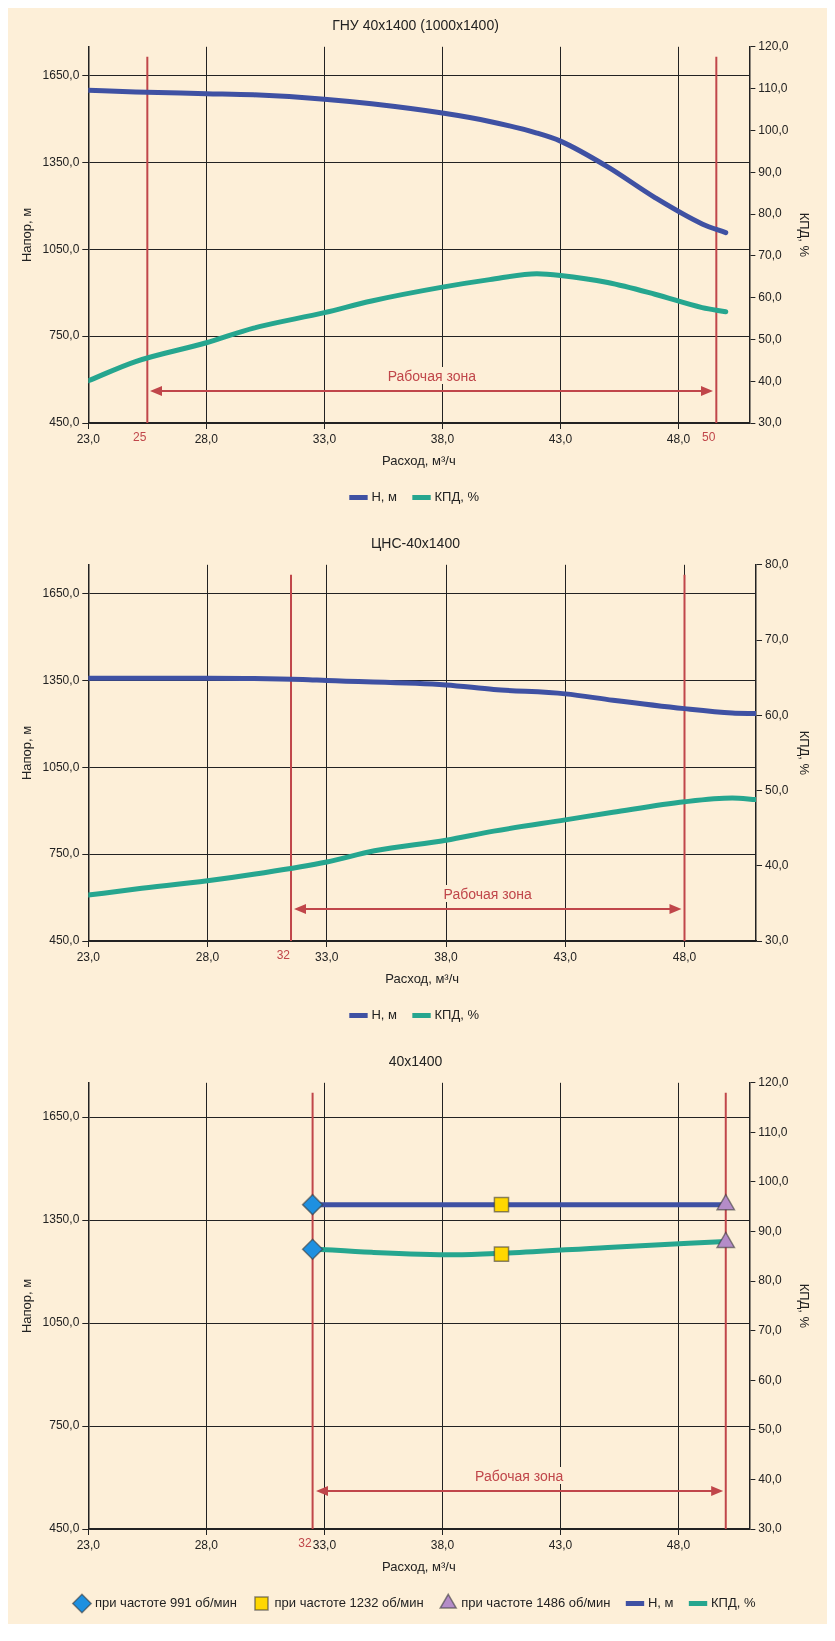 The height and width of the screenshot is (1641, 835). What do you see at coordinates (416, 543) in the screenshot?
I see `chart-title: ЦНС-40x1400` at bounding box center [416, 543].